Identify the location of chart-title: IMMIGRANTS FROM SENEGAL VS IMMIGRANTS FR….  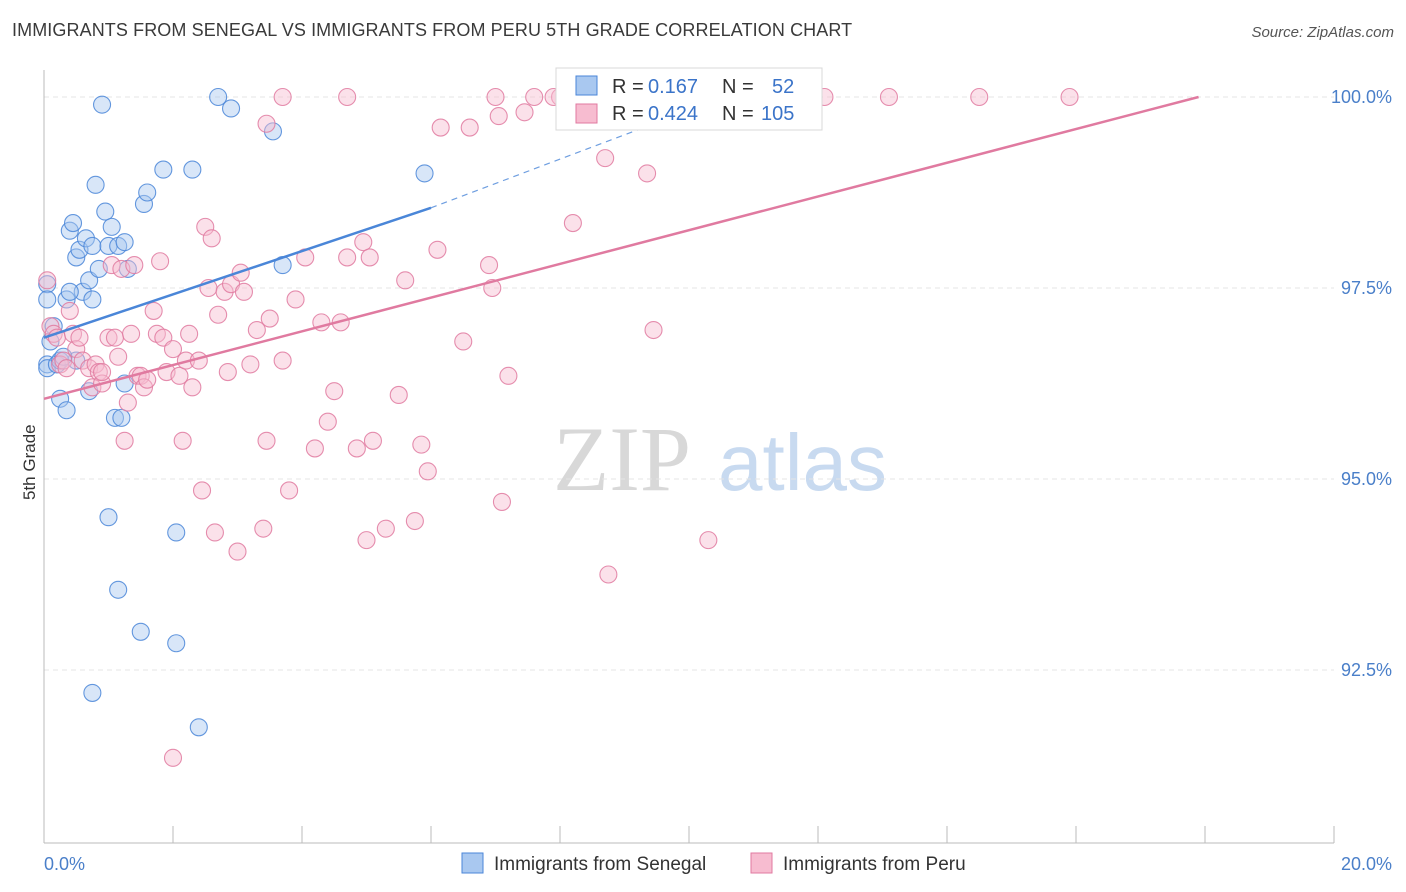
(432, 30).